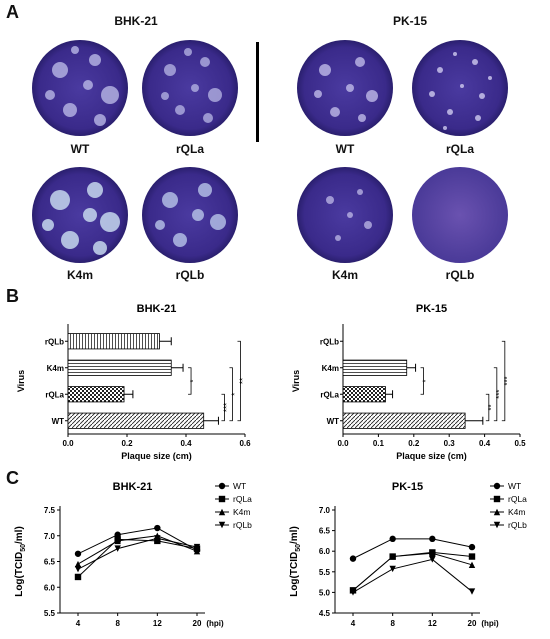 This screenshot has height=639, width=550. I want to click on dish-bhk-rqlb, so click(190, 215).